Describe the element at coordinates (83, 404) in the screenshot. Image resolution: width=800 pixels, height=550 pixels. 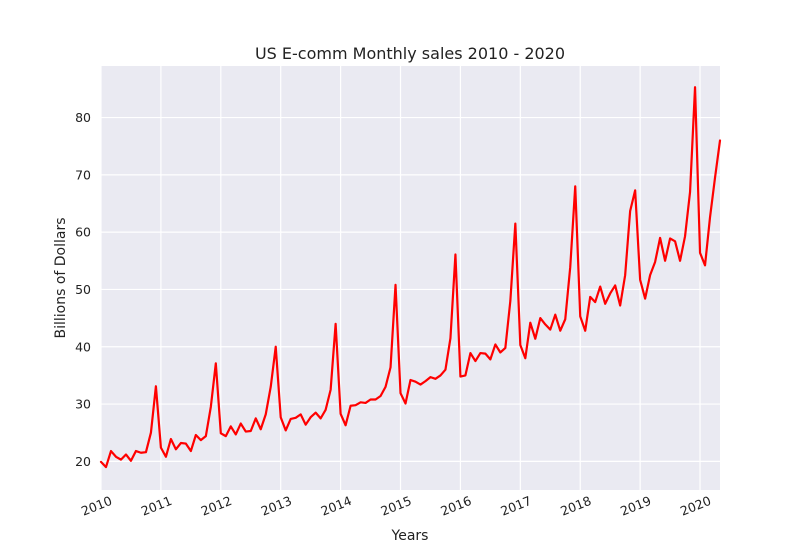
I see `y-tick-label: 30` at that location.